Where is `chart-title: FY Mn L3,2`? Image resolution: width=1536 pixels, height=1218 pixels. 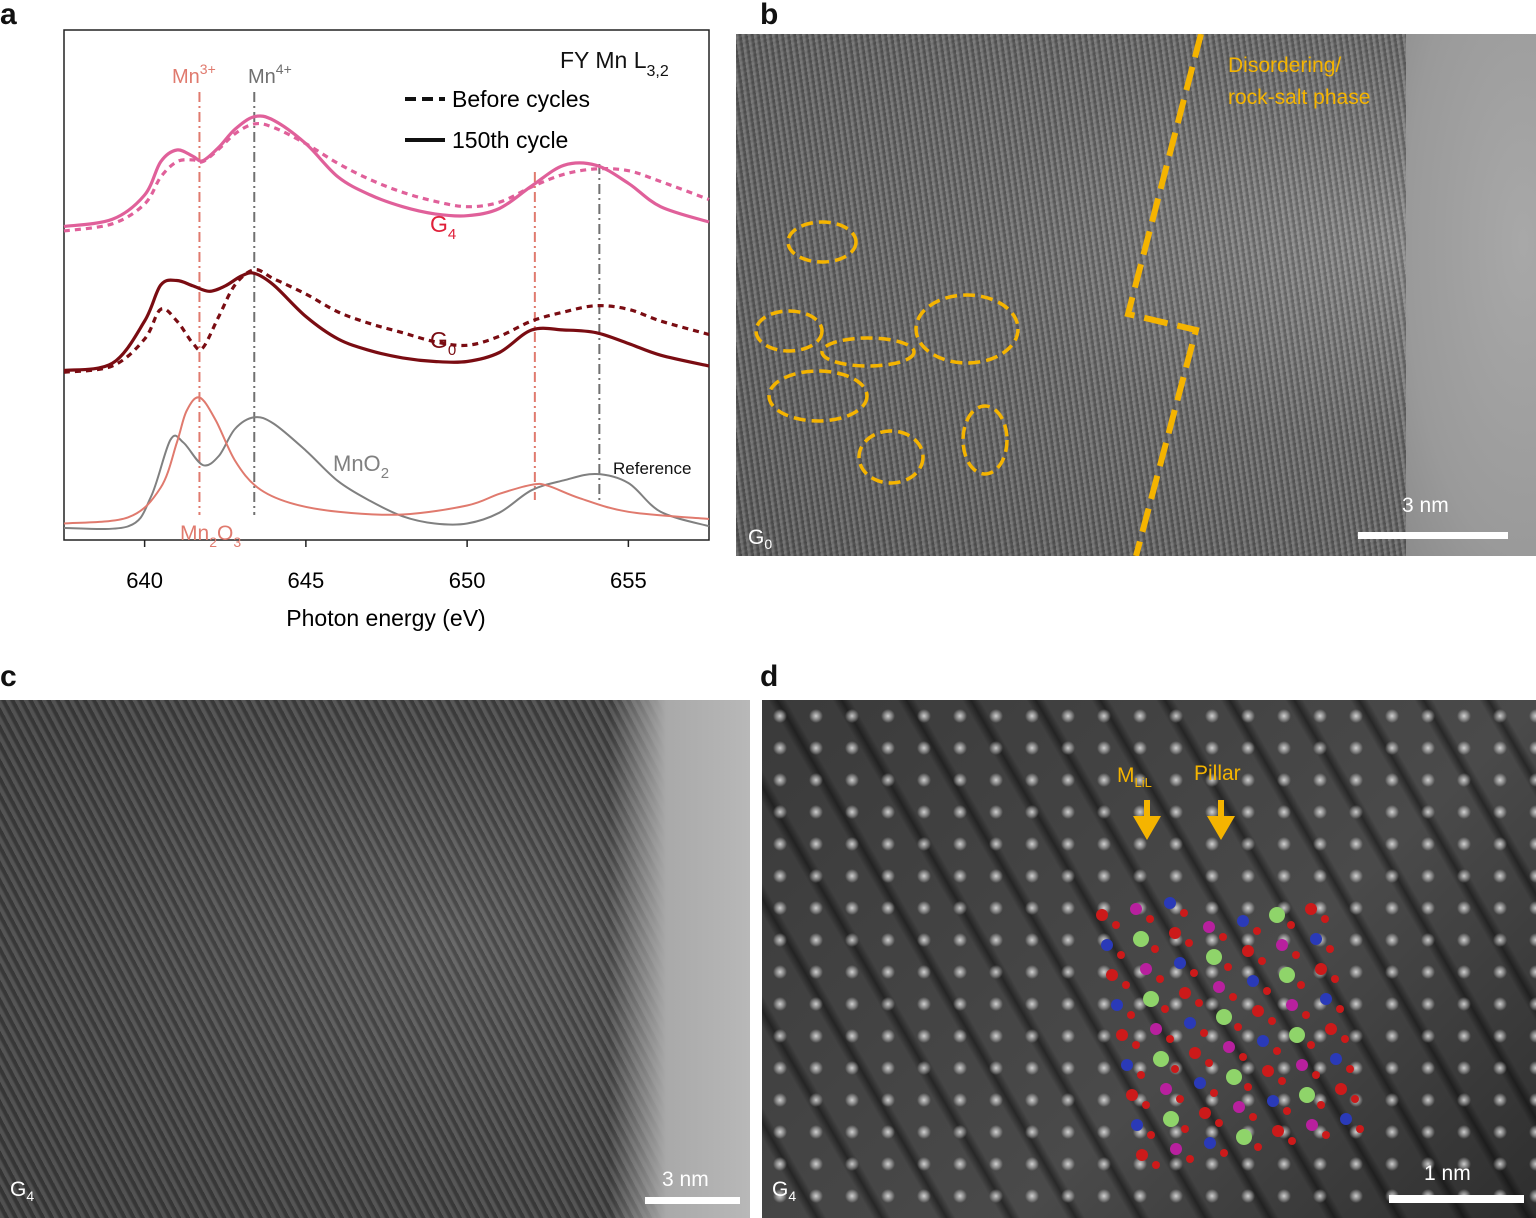
chart-title: FY Mn L3,2 is located at coordinates (614, 63).